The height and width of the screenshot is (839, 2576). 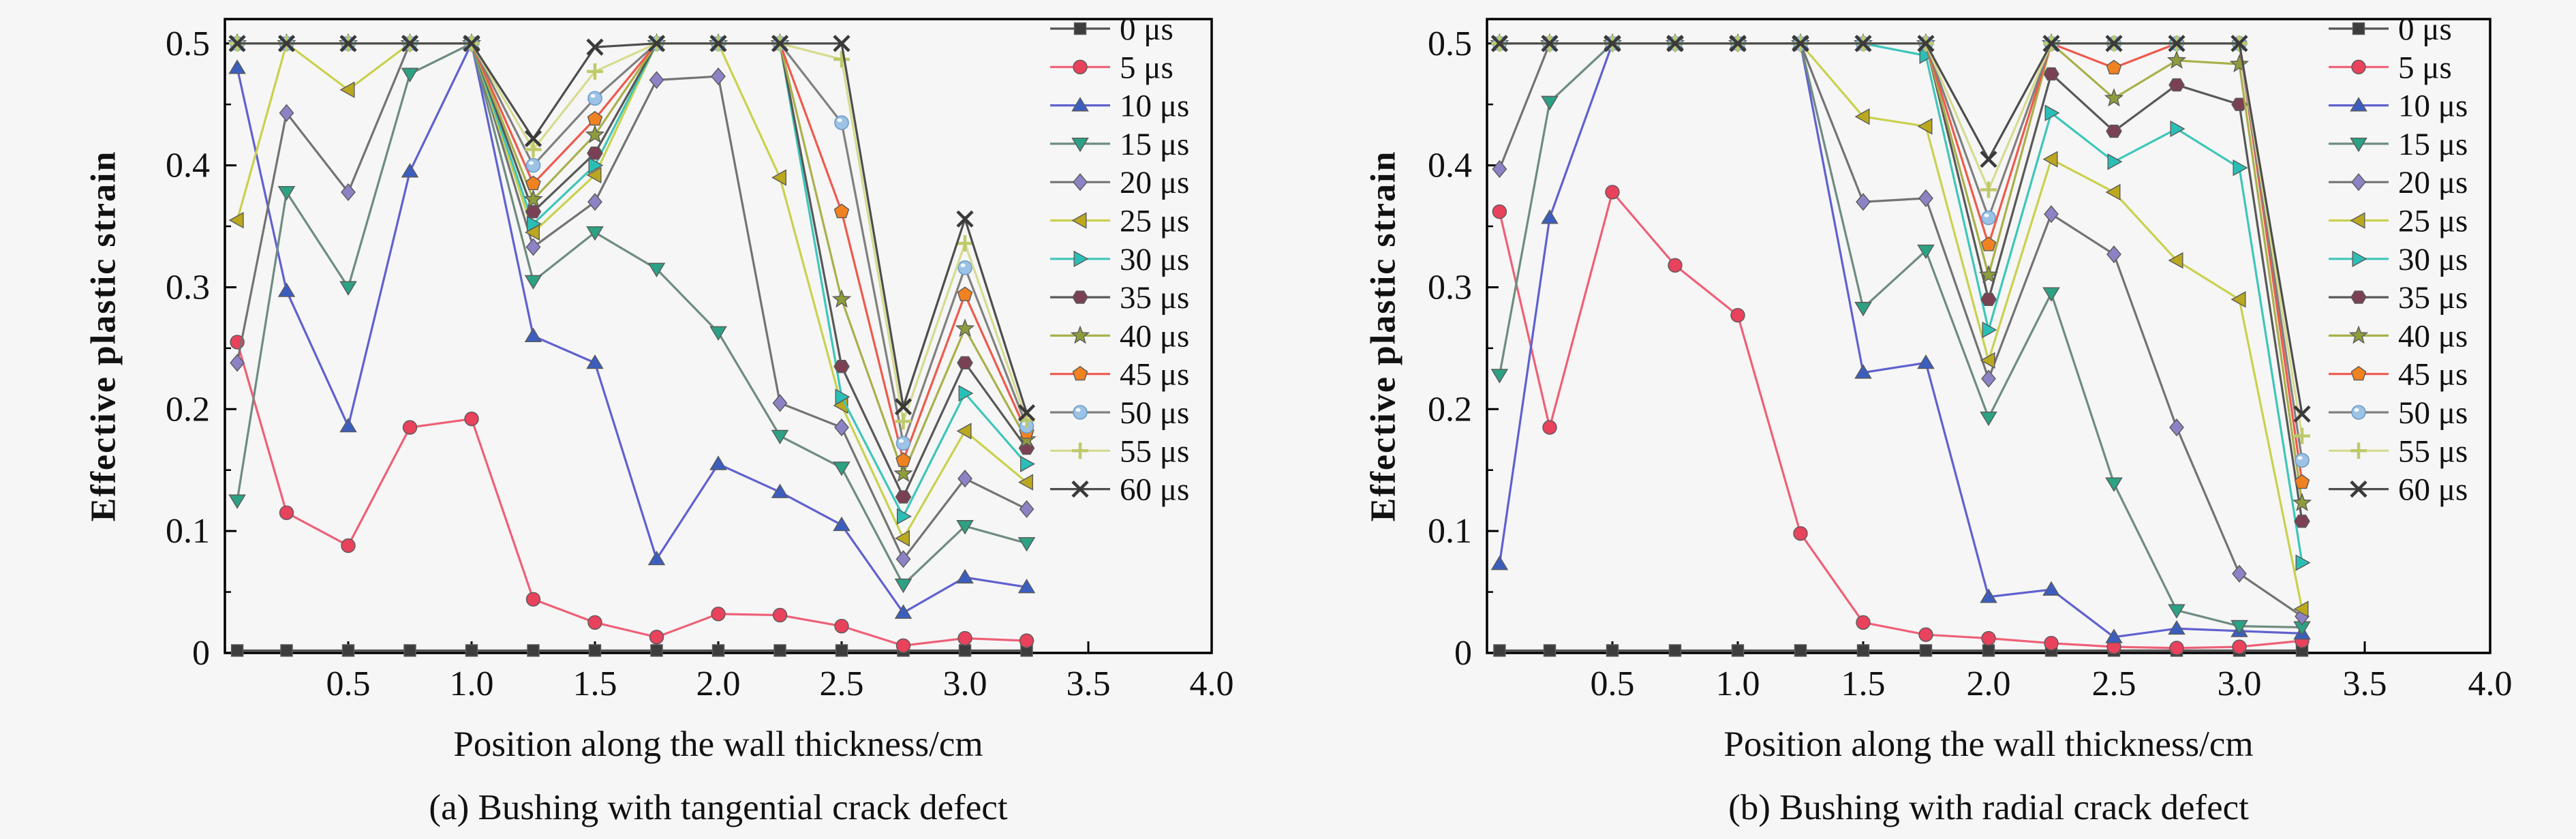 What do you see at coordinates (2433, 336) in the screenshot?
I see `legend-label: 40 μs` at bounding box center [2433, 336].